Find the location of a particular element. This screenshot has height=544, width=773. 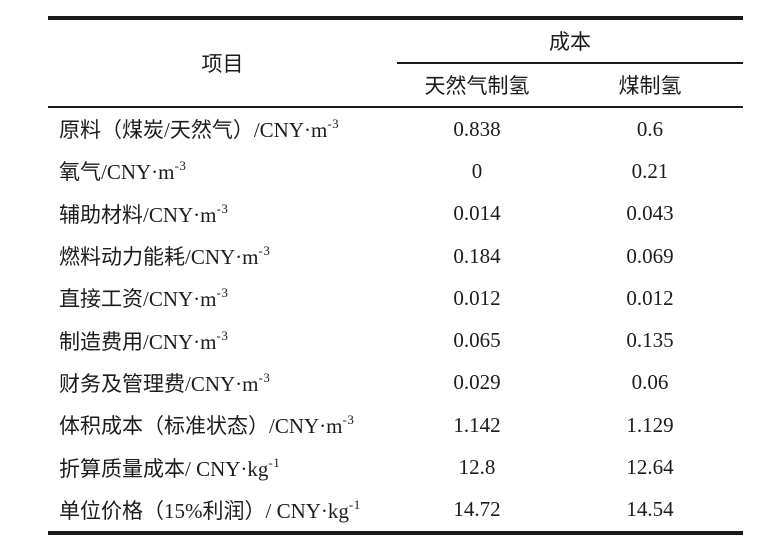

header-item: 项目 is located at coordinates (222, 63).